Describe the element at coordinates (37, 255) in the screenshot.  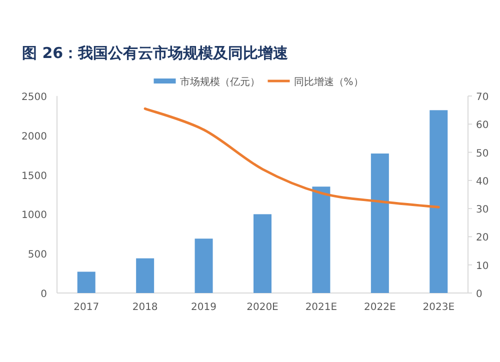
I see `y-tick-label: 500` at that location.